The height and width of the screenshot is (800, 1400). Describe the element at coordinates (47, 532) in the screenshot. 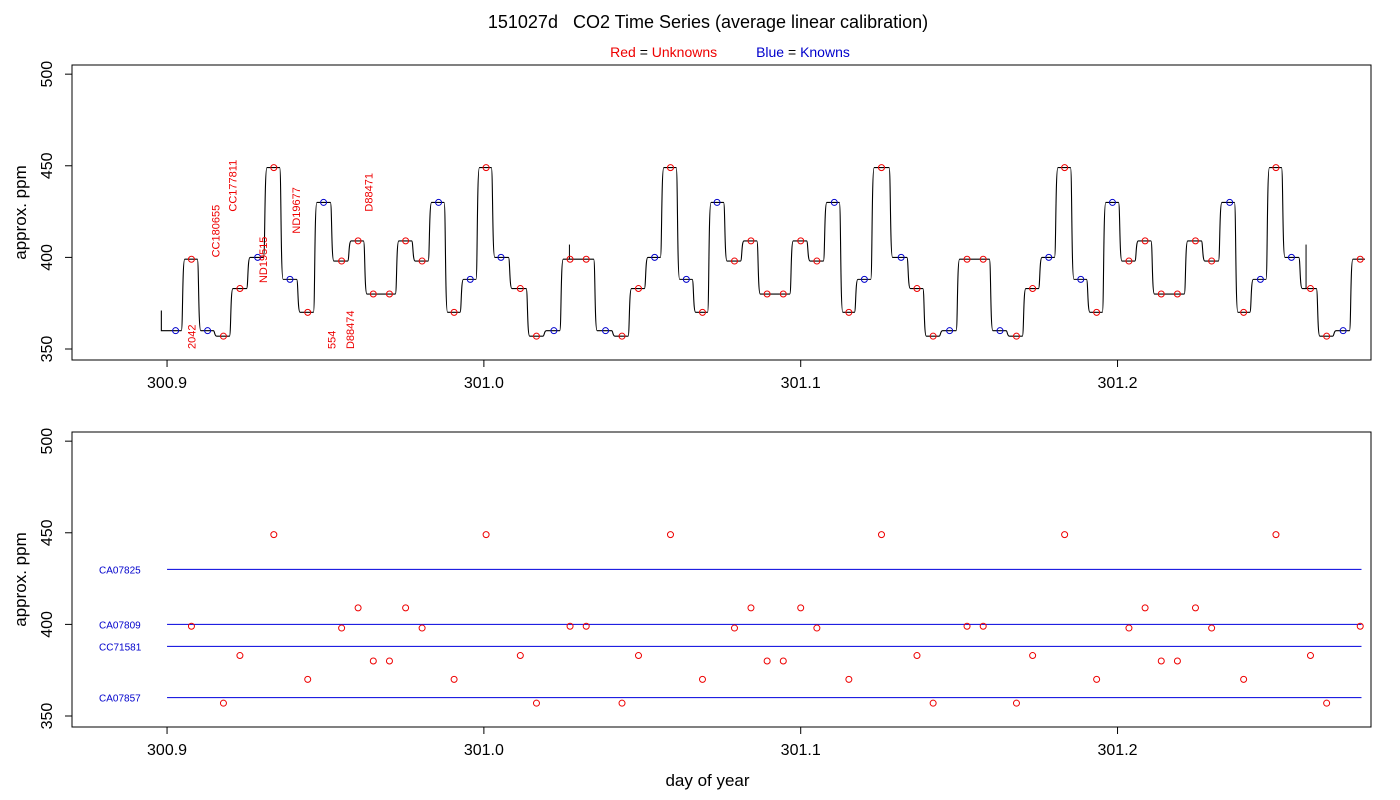

I see `bottom-y-tick-label: 450` at that location.